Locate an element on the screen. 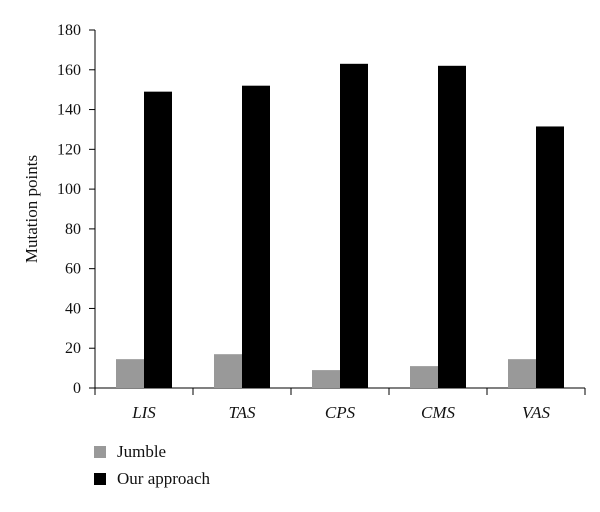 The image size is (600, 512). y-tick-label: 160 is located at coordinates (69, 70).